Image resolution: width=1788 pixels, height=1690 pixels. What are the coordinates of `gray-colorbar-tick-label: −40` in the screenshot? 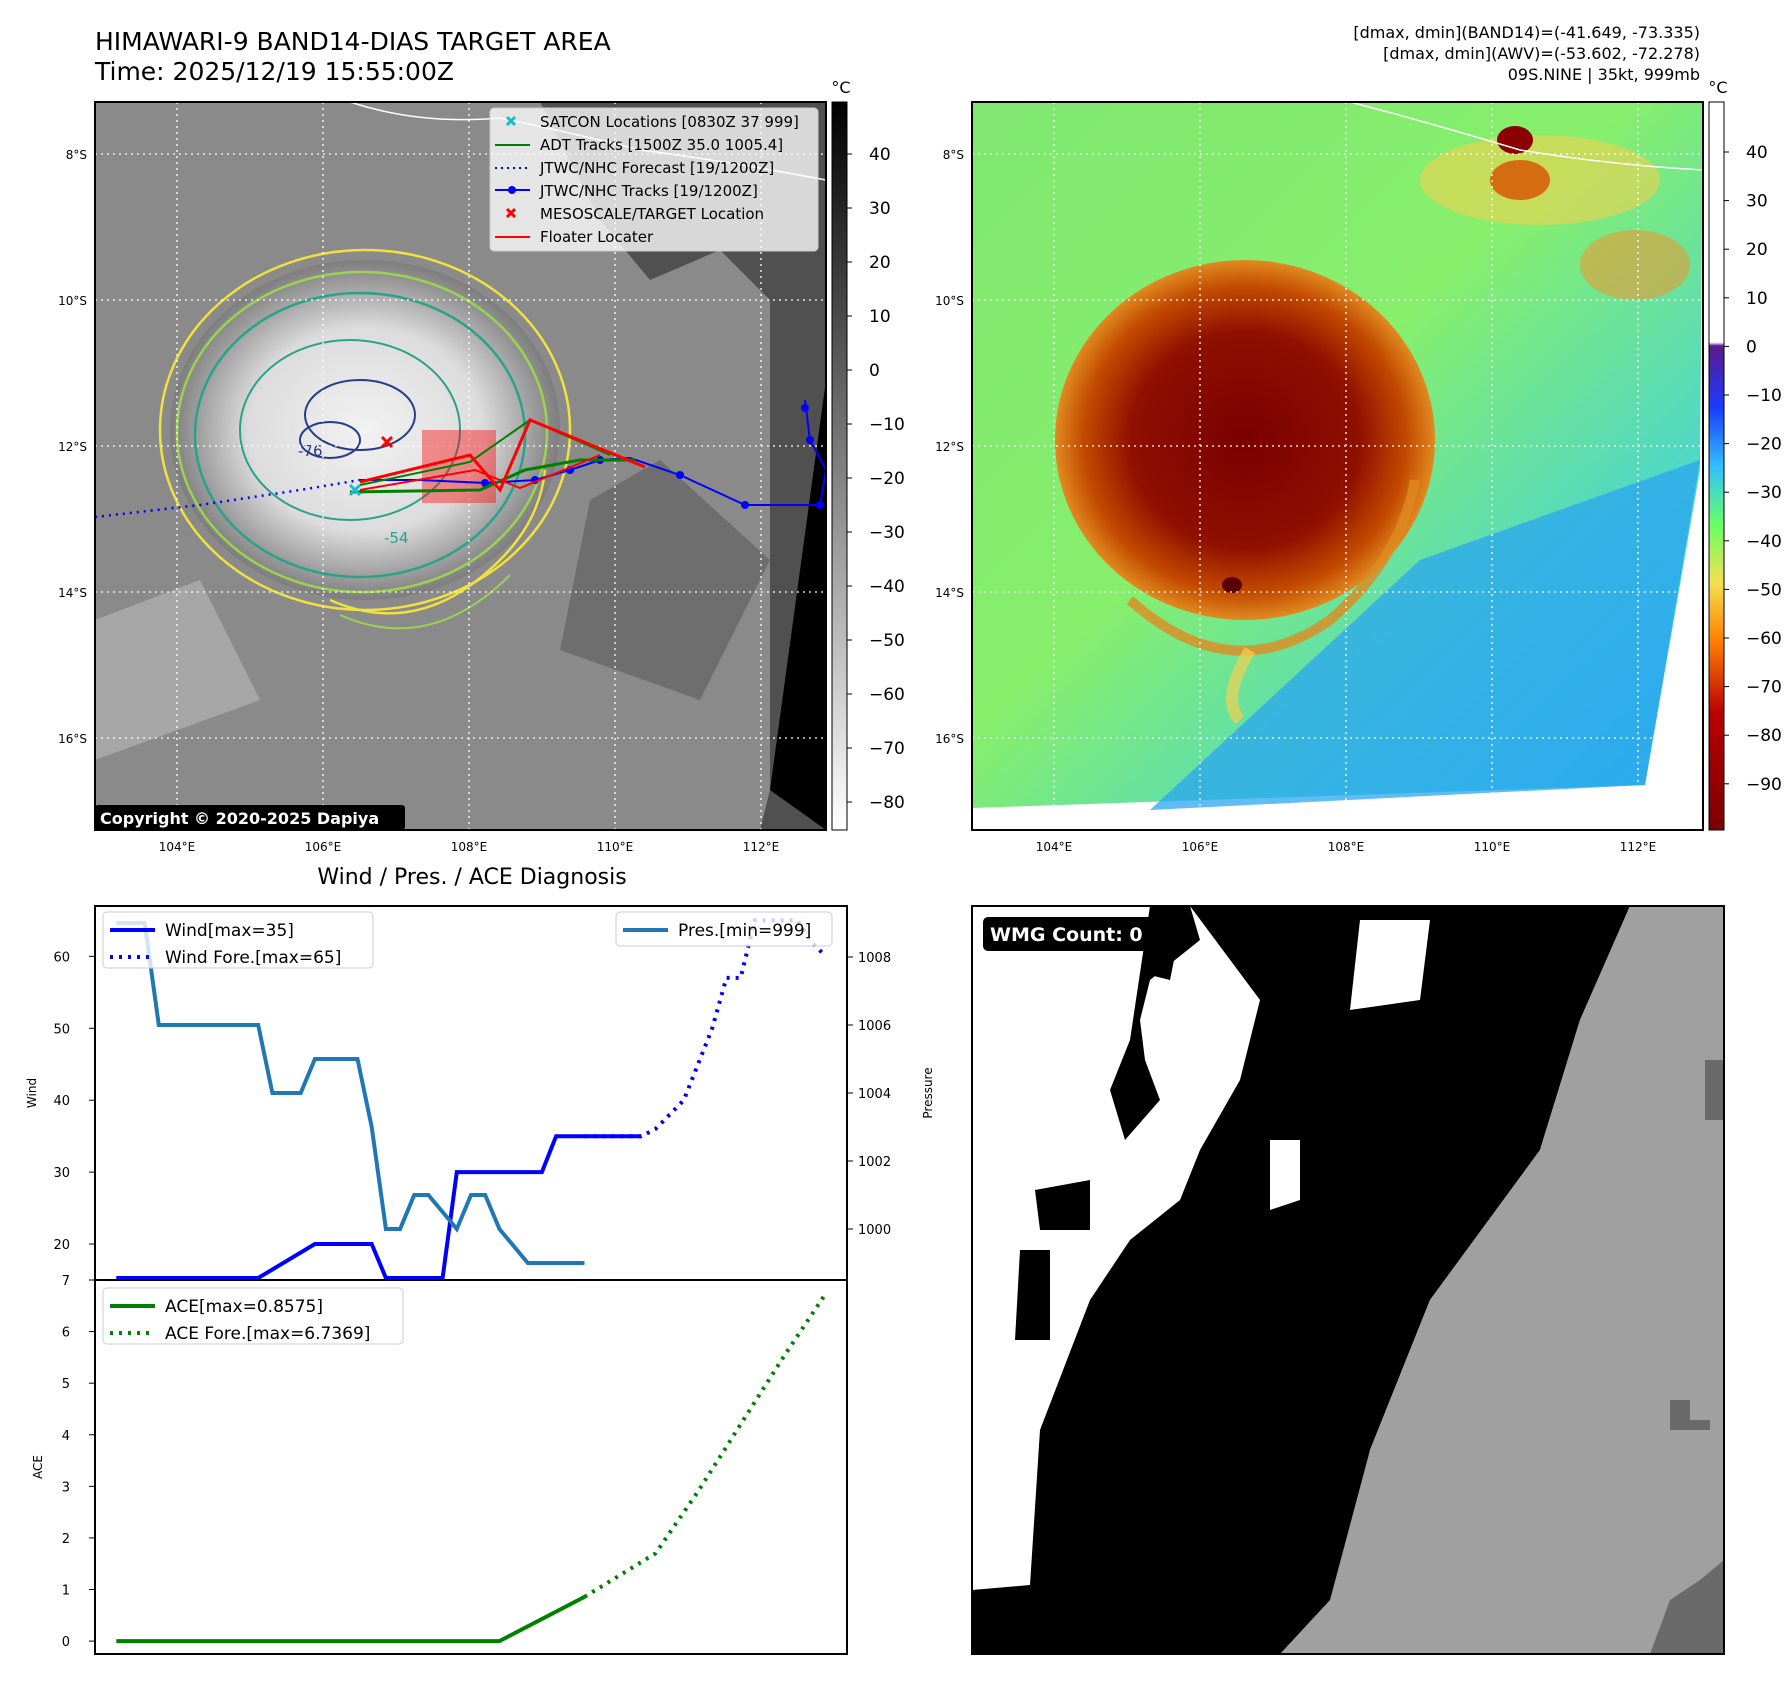 It's located at (887, 587).